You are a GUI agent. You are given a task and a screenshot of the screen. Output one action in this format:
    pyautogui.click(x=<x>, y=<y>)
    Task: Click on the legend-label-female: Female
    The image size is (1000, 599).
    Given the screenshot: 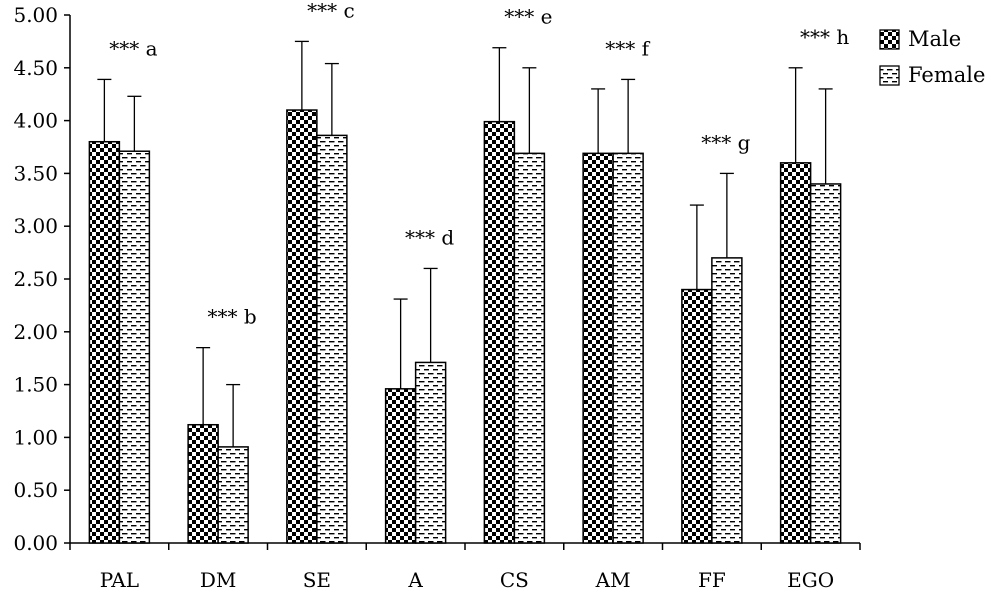 What is the action you would take?
    pyautogui.click(x=946, y=75)
    